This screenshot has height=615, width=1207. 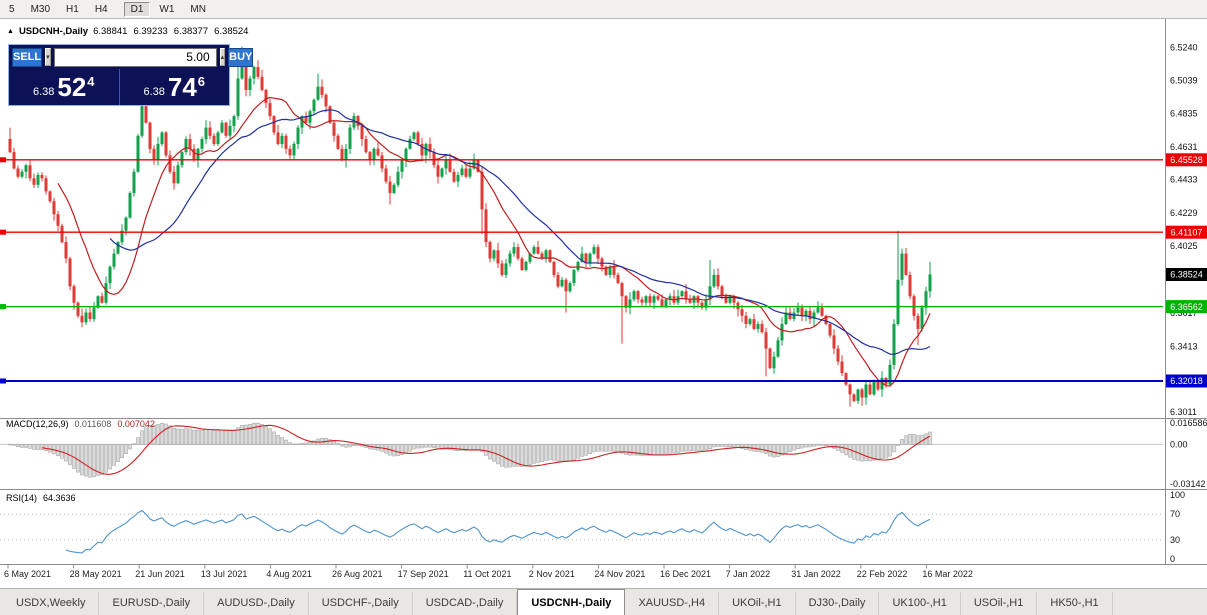 What do you see at coordinates (136, 424) in the screenshot?
I see `macd-signal-value: 0.007042` at bounding box center [136, 424].